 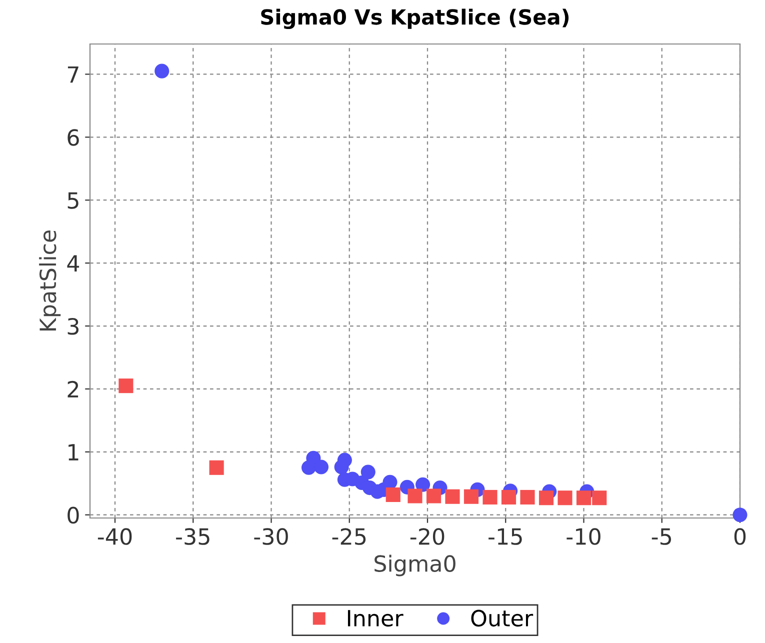 What do you see at coordinates (271, 536) in the screenshot?
I see `x-tick-label: -30` at bounding box center [271, 536].